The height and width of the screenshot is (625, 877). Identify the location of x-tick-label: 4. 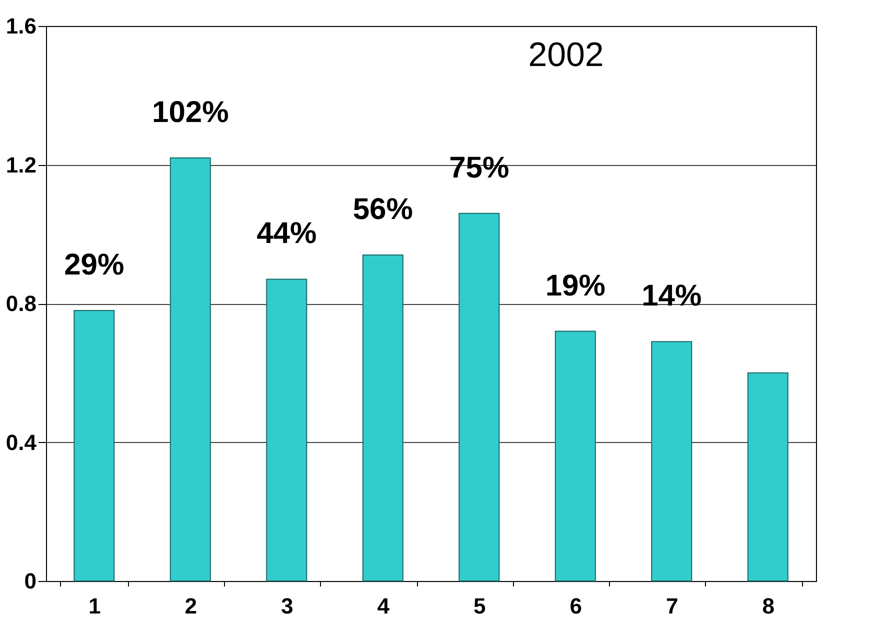
(383, 606).